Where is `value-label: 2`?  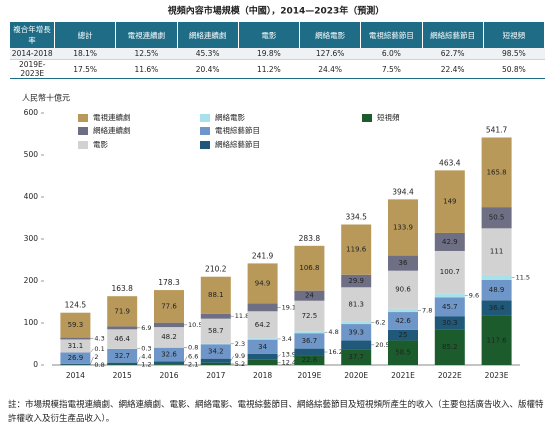 value-label: 2 is located at coordinates (96, 357).